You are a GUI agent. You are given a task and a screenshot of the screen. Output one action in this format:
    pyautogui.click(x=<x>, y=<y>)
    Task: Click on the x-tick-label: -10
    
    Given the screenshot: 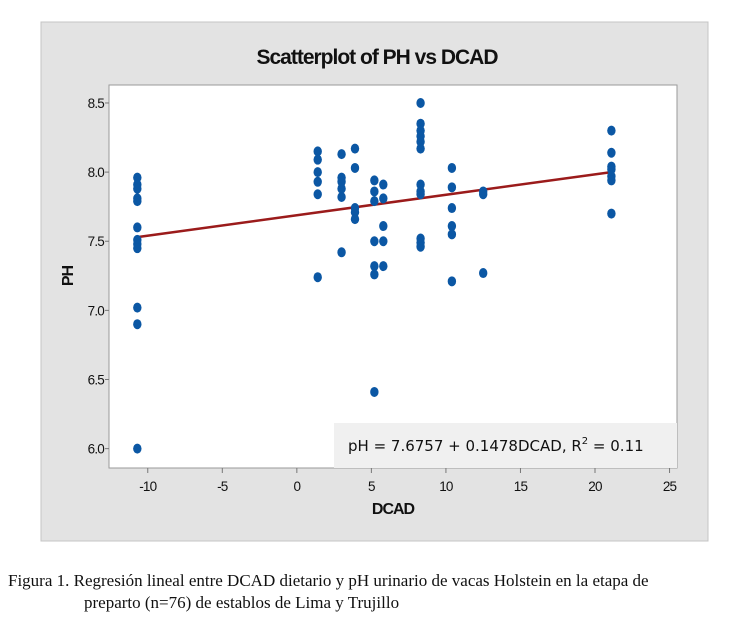 What is the action you would take?
    pyautogui.click(x=147, y=486)
    